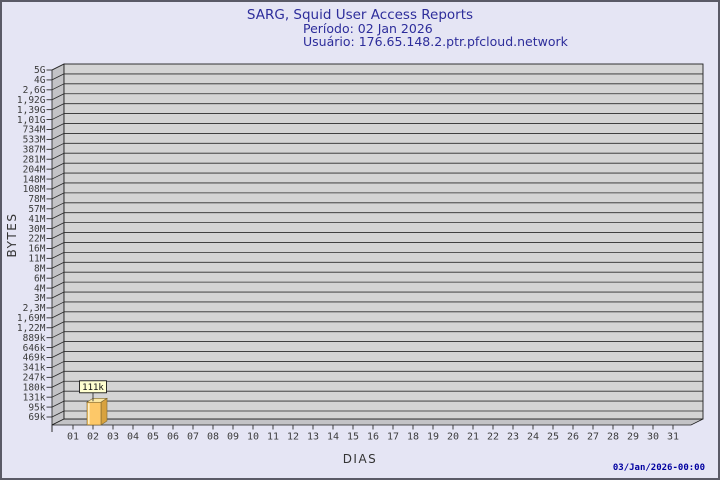 Image resolution: width=720 pixels, height=480 pixels. I want to click on y-tick-label: 4G, so click(40, 80).